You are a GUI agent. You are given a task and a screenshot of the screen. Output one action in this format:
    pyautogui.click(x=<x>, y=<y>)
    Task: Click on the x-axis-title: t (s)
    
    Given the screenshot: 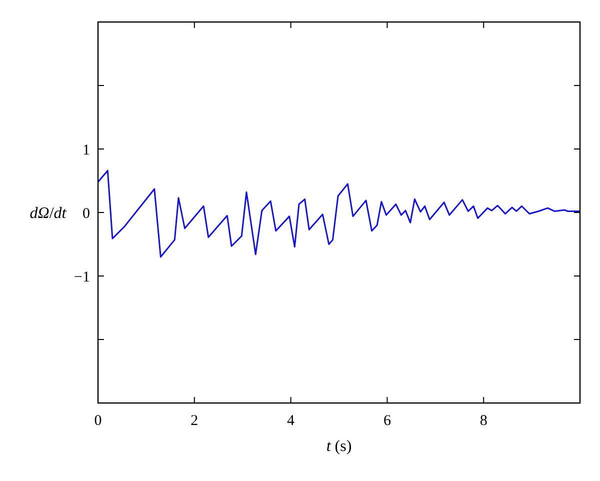 What is the action you would take?
    pyautogui.click(x=339, y=446)
    